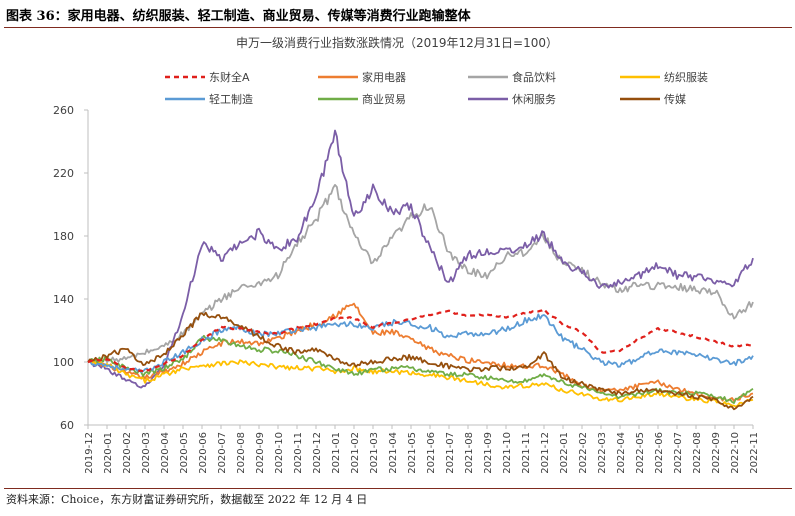  What do you see at coordinates (659, 453) in the screenshot?
I see `x-tick-label: 2022-06` at bounding box center [659, 453].